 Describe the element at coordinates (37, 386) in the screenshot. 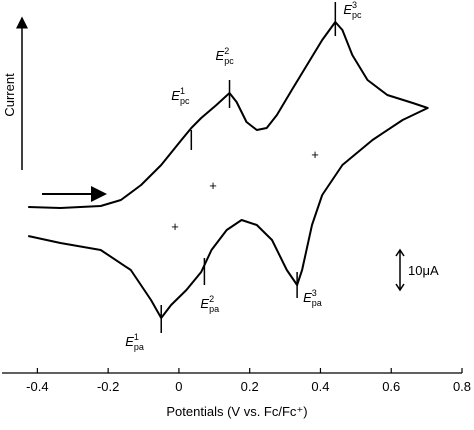

I see `x-tick-label: -0.4` at that location.